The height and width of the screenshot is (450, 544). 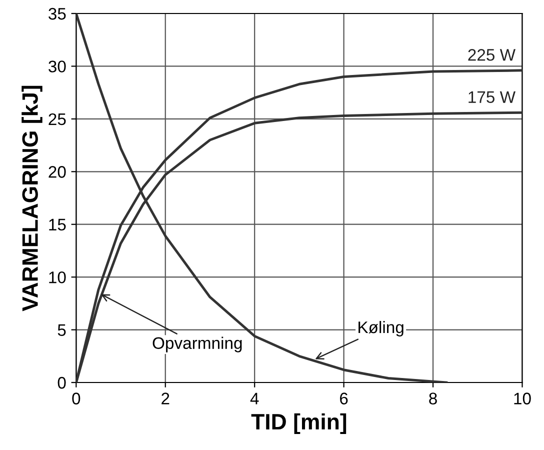 I want to click on series-label: 175 W, so click(x=492, y=97).